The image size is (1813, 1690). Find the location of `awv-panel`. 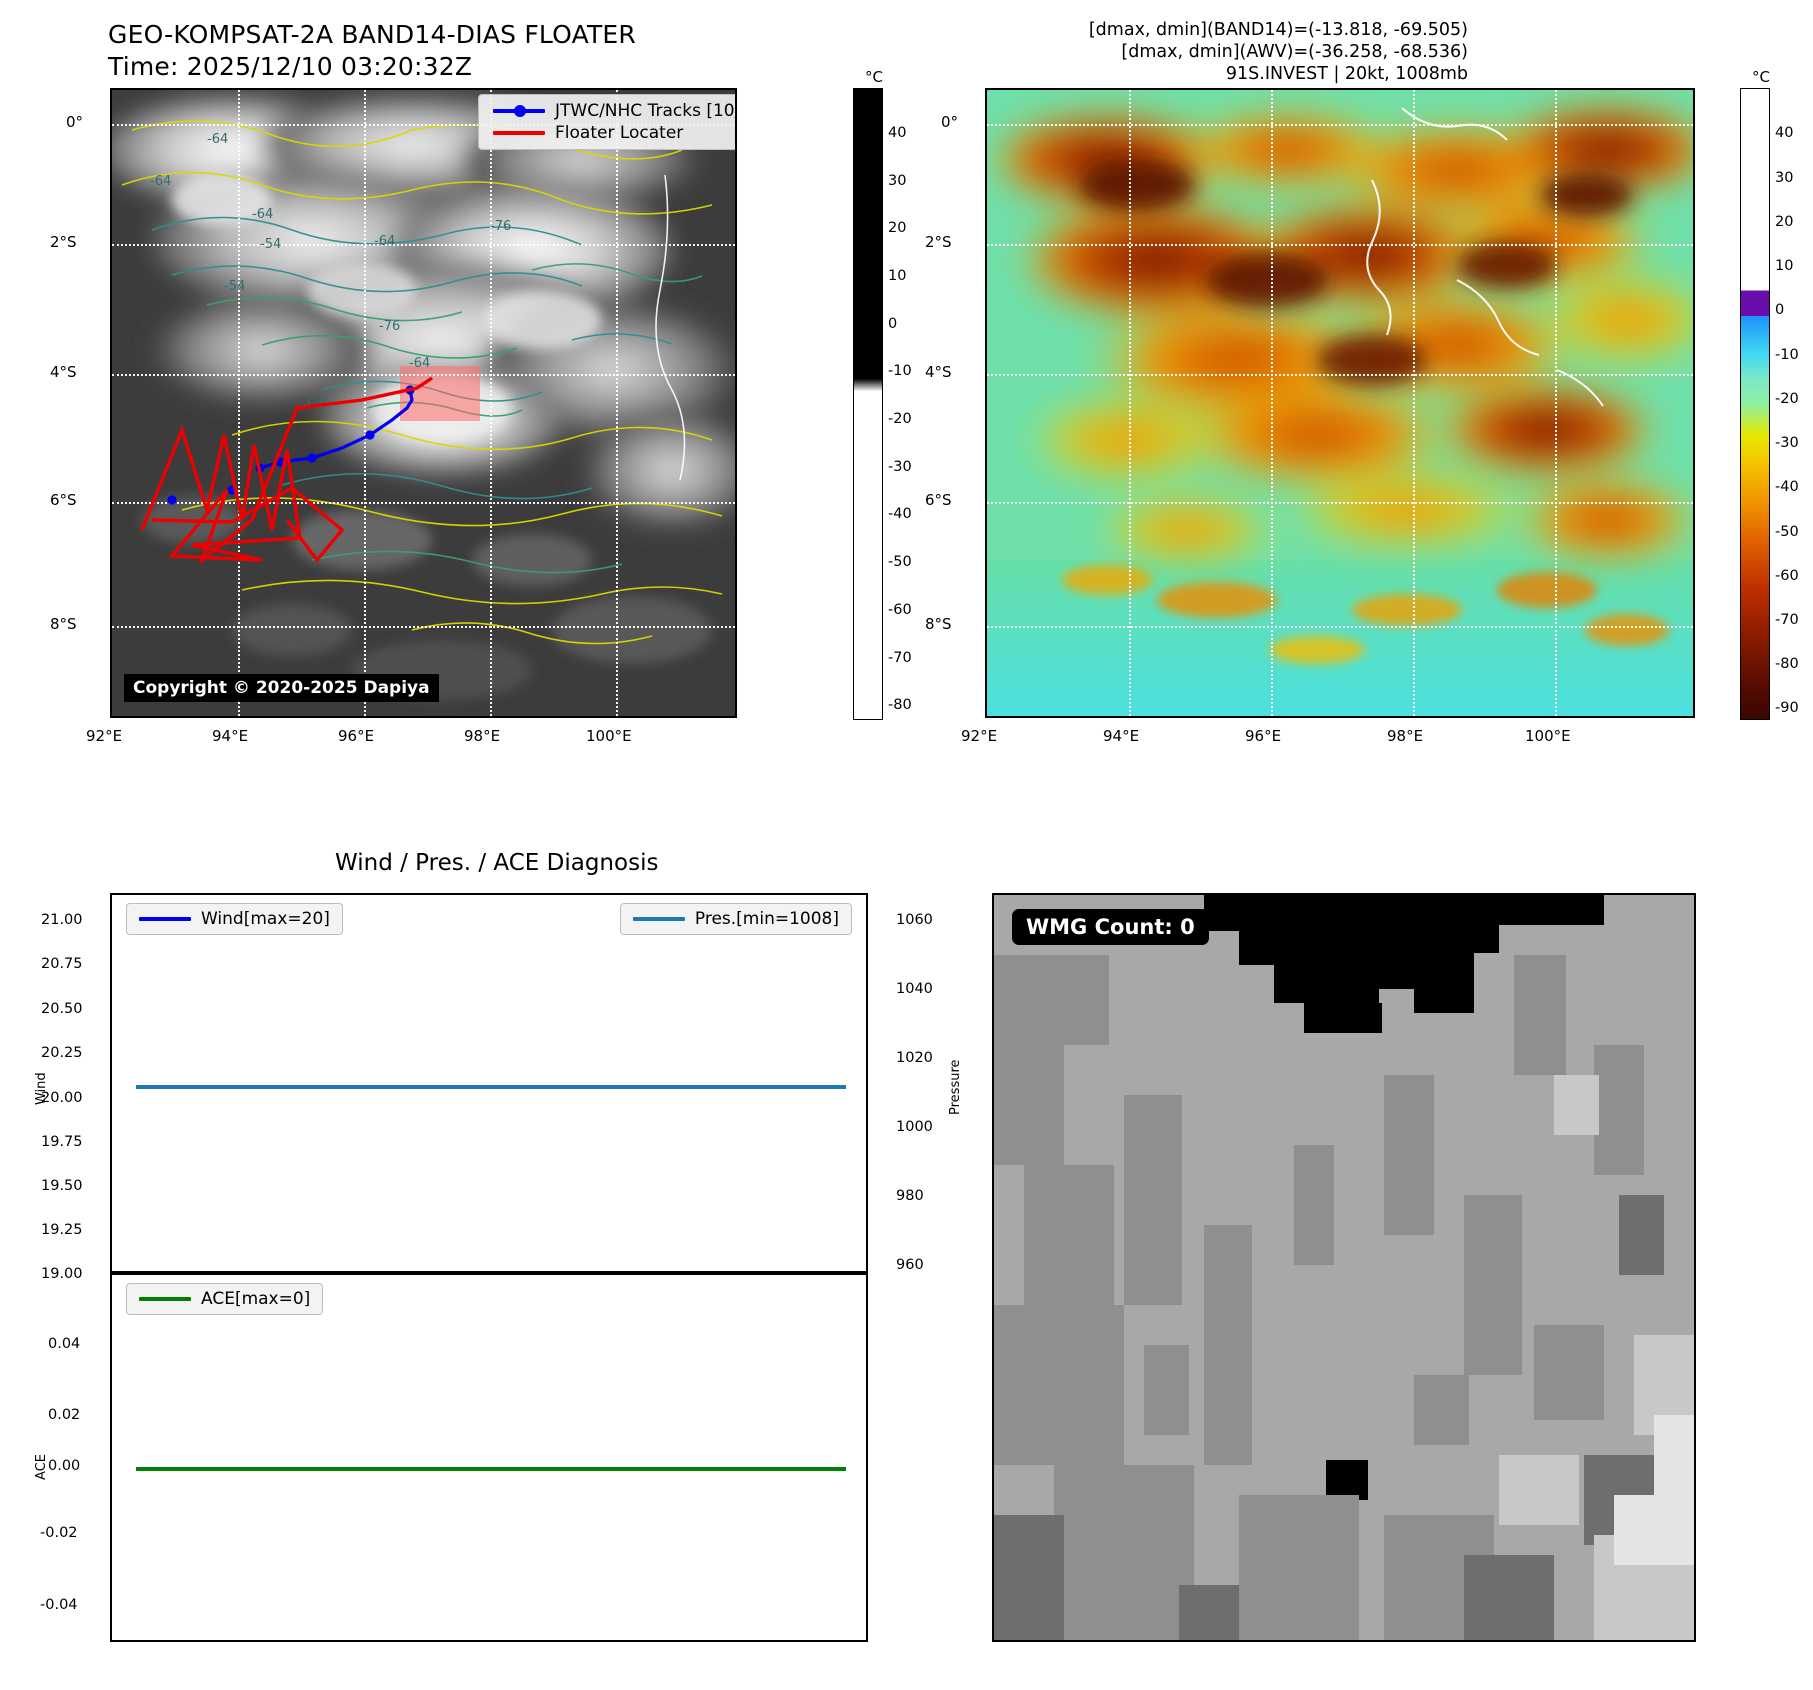

awv-panel is located at coordinates (1340, 403).